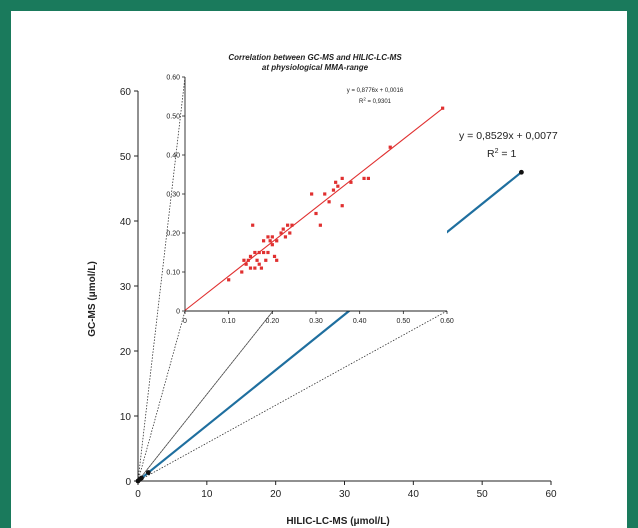  Describe the element at coordinates (375, 91) in the screenshot. I see `inset-equation: y = 0,8776x + 0,0016` at that location.